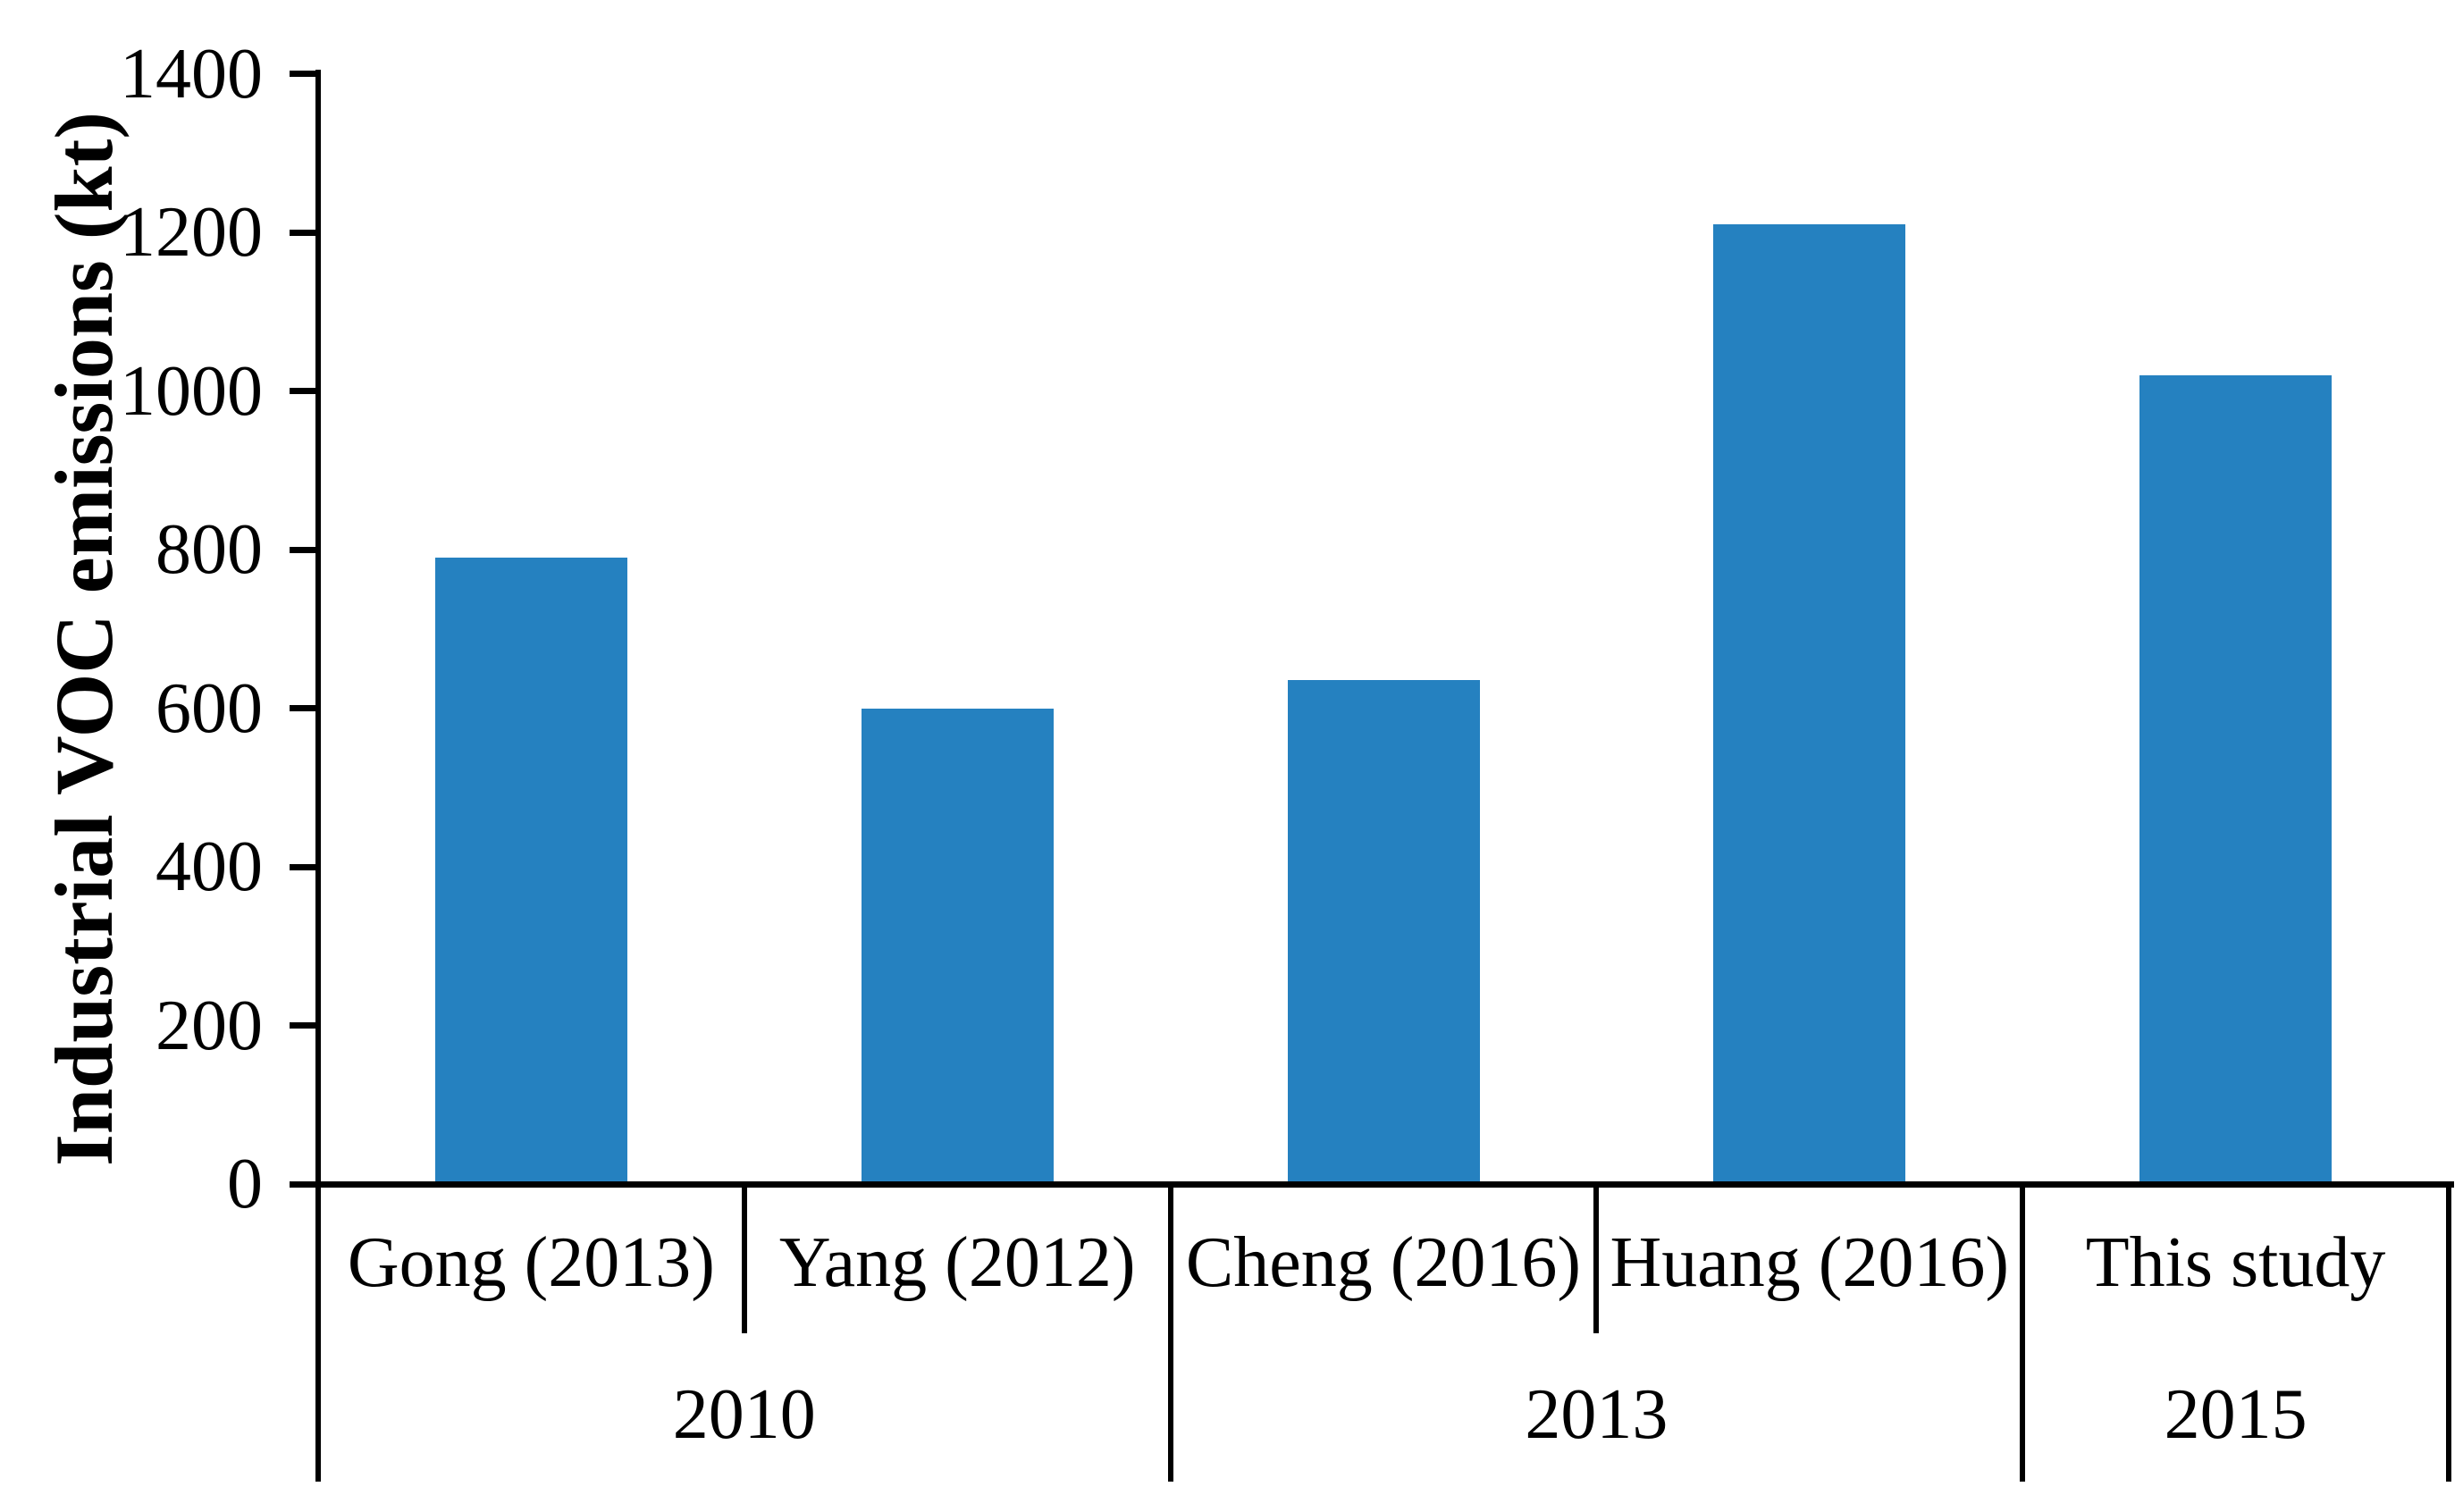 The width and height of the screenshot is (2463, 1512). Describe the element at coordinates (209, 866) in the screenshot. I see `y-tick-label: 400` at that location.